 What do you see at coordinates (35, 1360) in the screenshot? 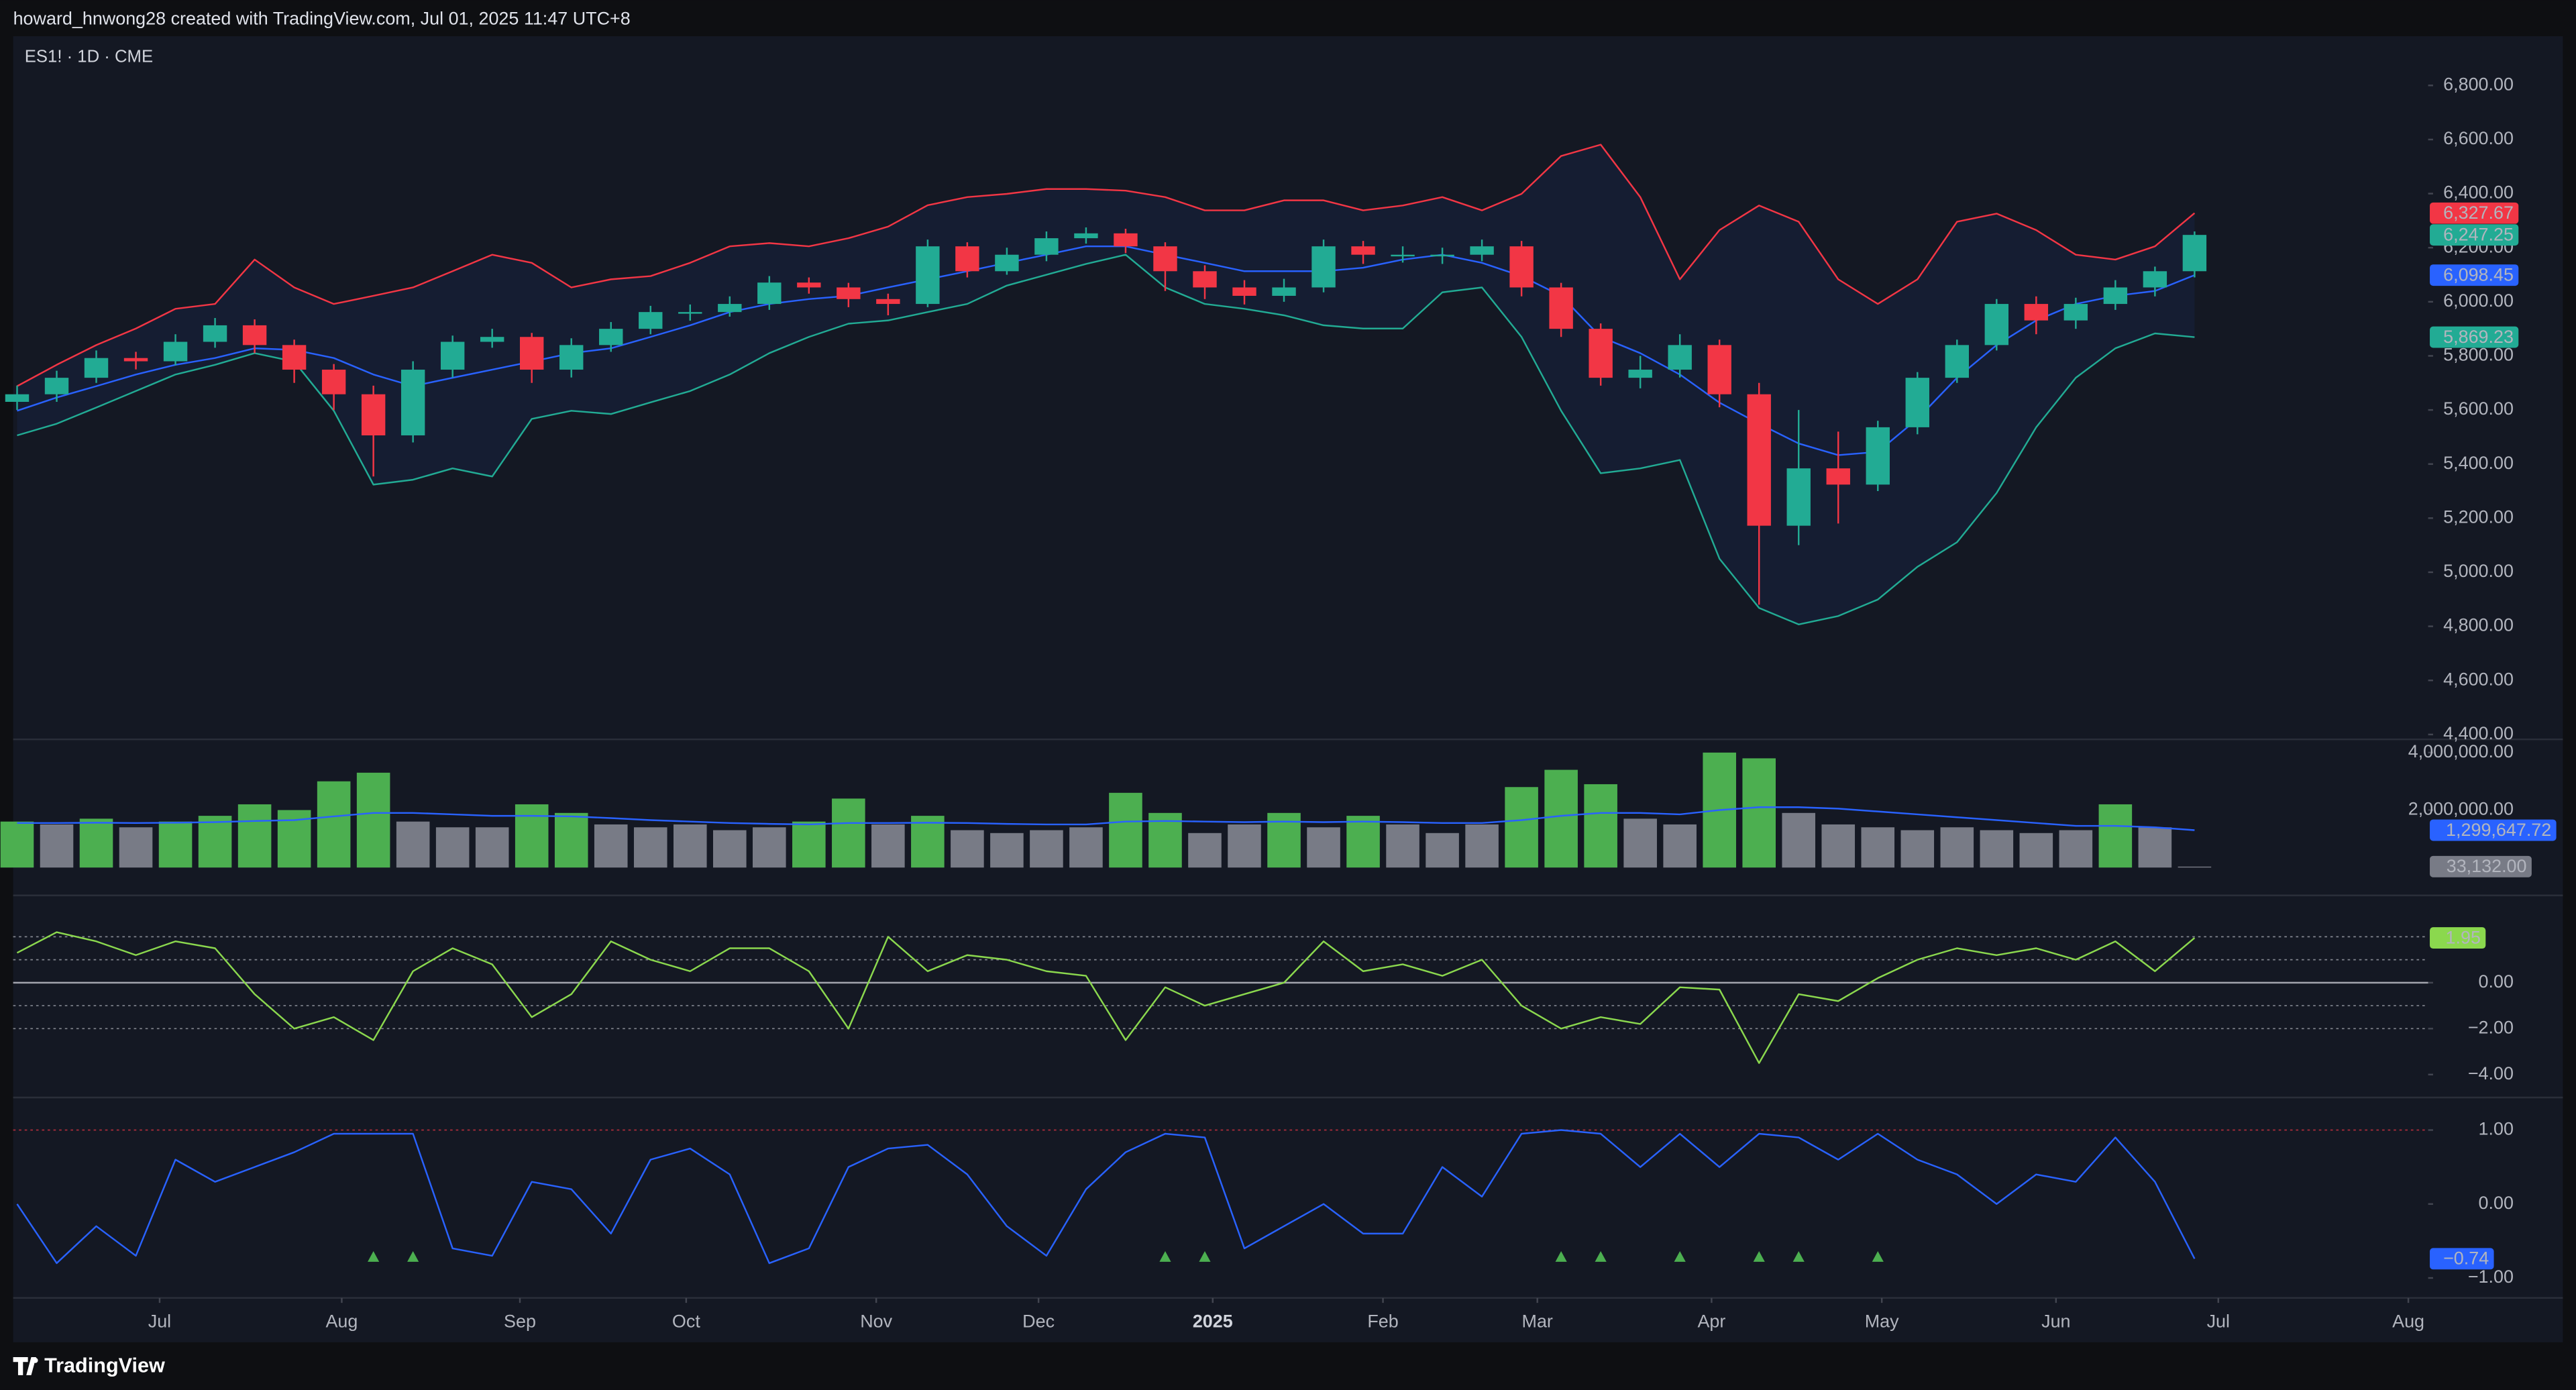
I see `logo-dot` at bounding box center [35, 1360].